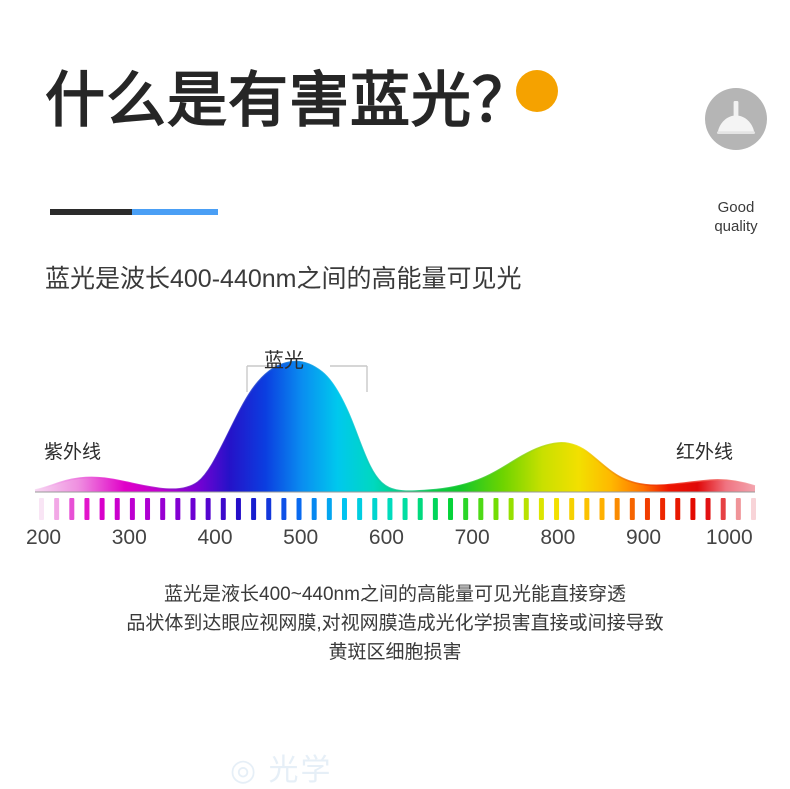  Describe the element at coordinates (395, 594) in the screenshot. I see `footer-line: 蓝光是液长400~440nm之间的高能量可见光能直接穿透` at that location.